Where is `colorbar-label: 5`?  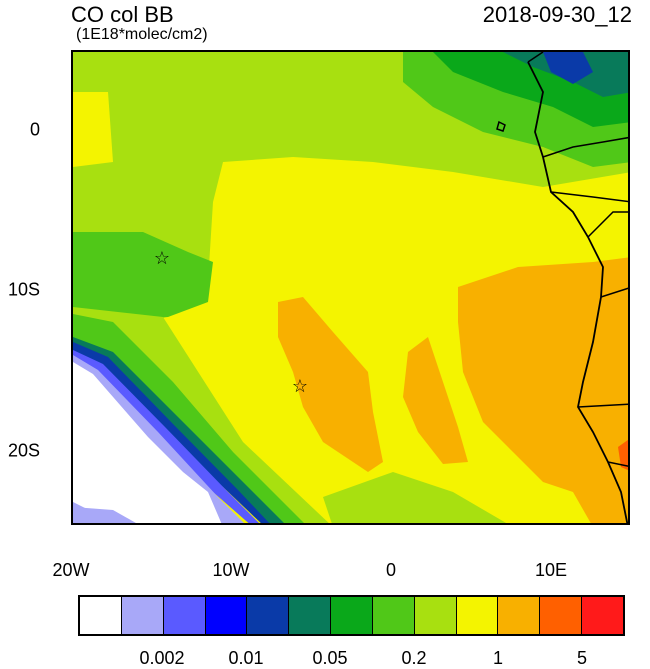 colorbar-label: 5 is located at coordinates (582, 658).